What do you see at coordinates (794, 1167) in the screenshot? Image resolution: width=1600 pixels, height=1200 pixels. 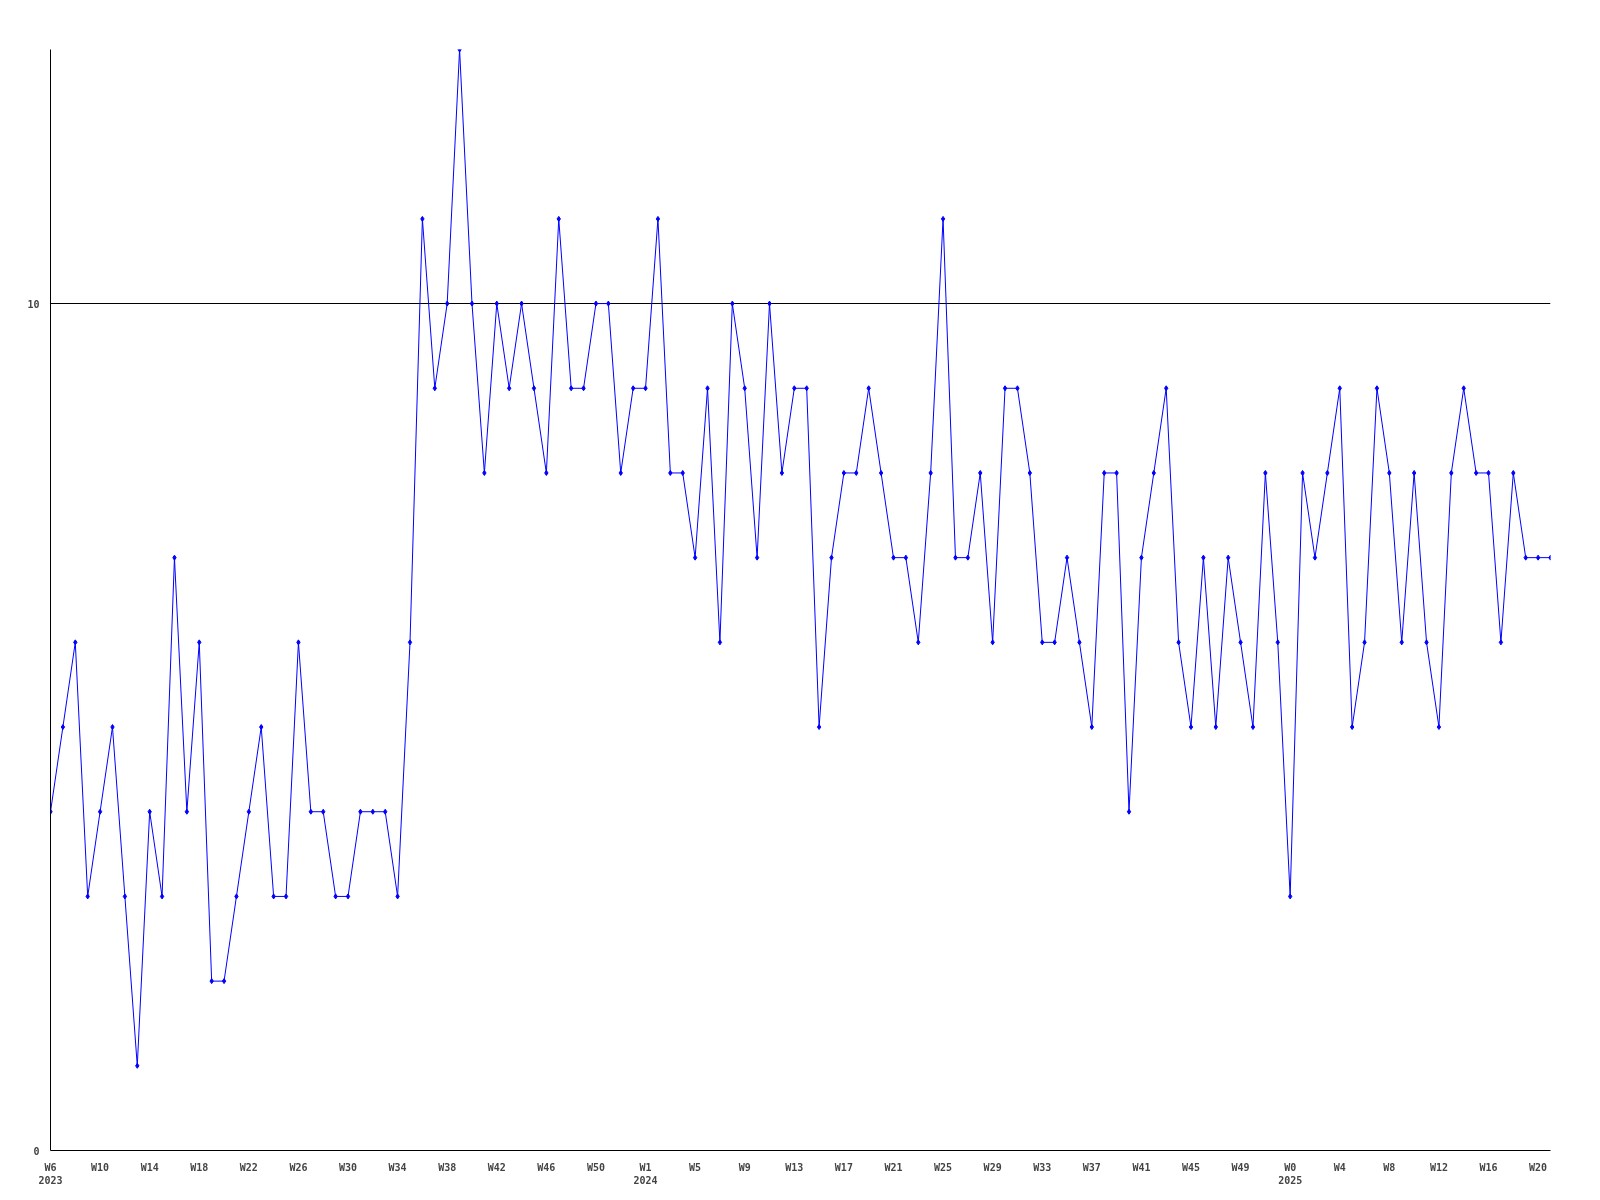 I see `x-tick-label: W13` at bounding box center [794, 1167].